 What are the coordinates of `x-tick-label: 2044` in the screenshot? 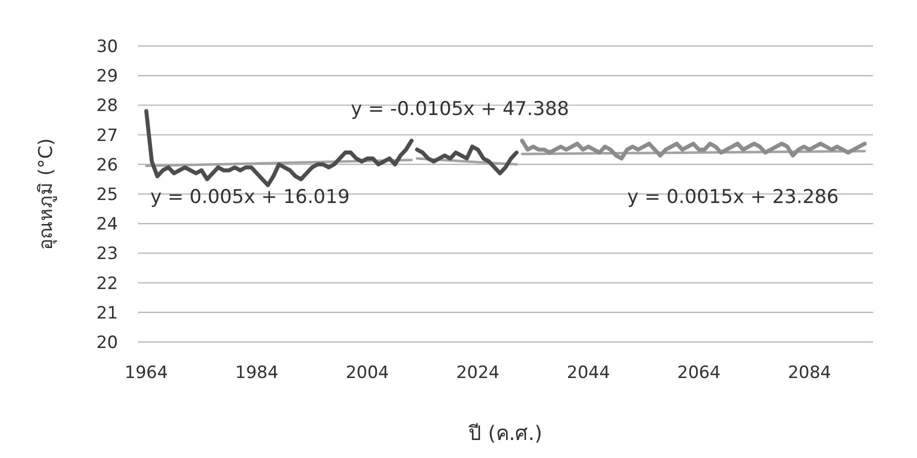 It's located at (588, 373).